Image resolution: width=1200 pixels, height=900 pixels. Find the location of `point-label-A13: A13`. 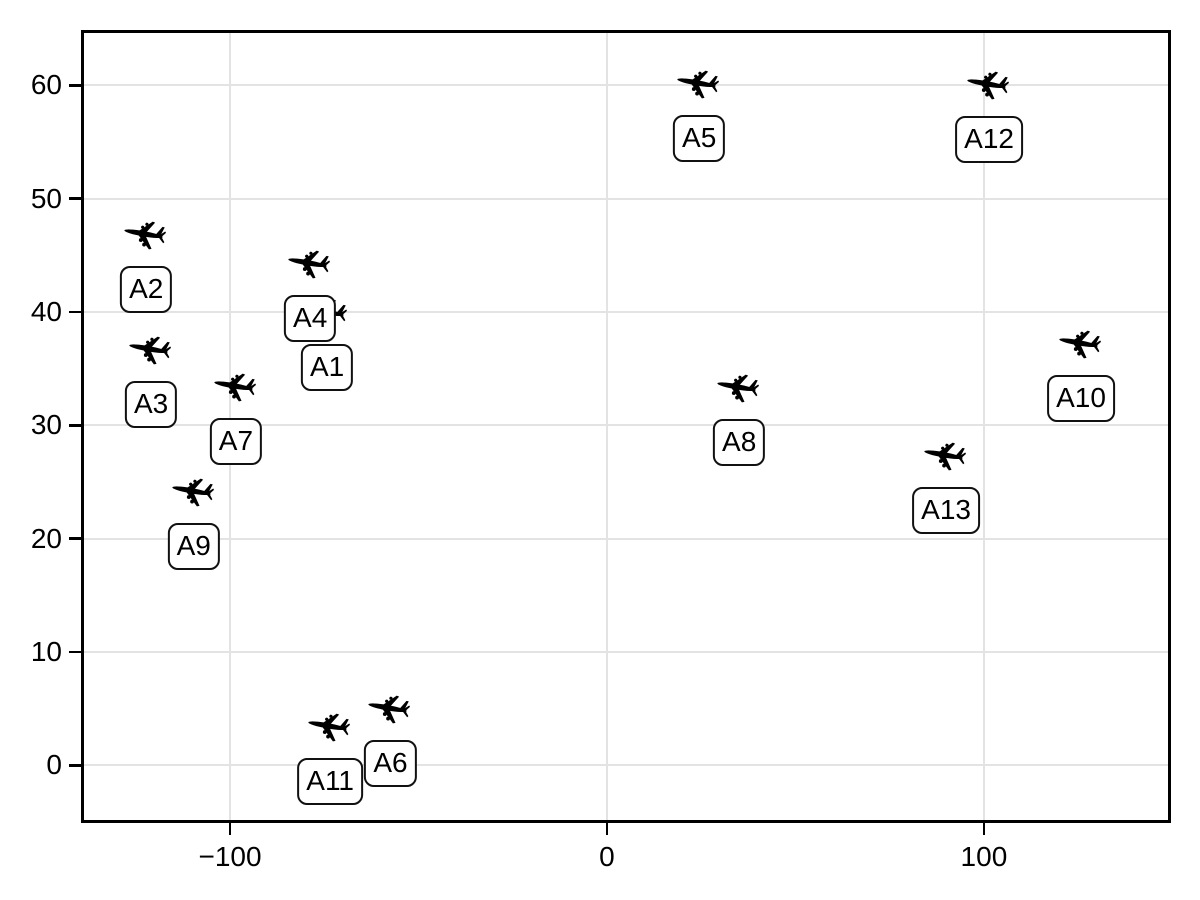

point-label-A13: A13 is located at coordinates (946, 510).